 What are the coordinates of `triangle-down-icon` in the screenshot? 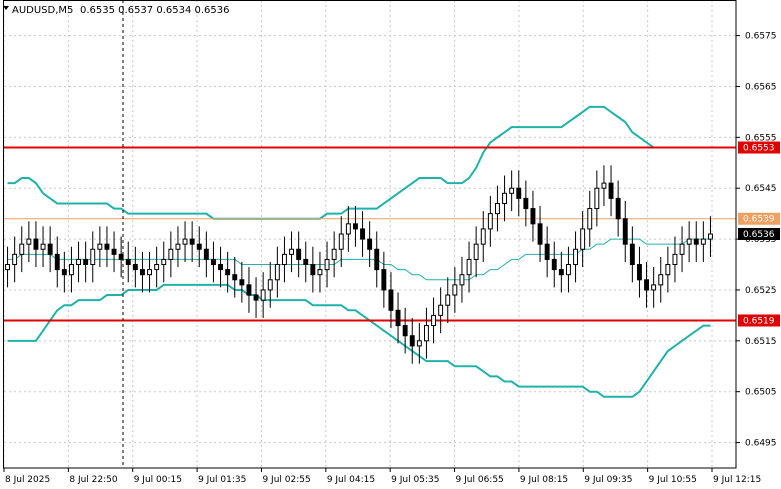 It's located at (6, 8).